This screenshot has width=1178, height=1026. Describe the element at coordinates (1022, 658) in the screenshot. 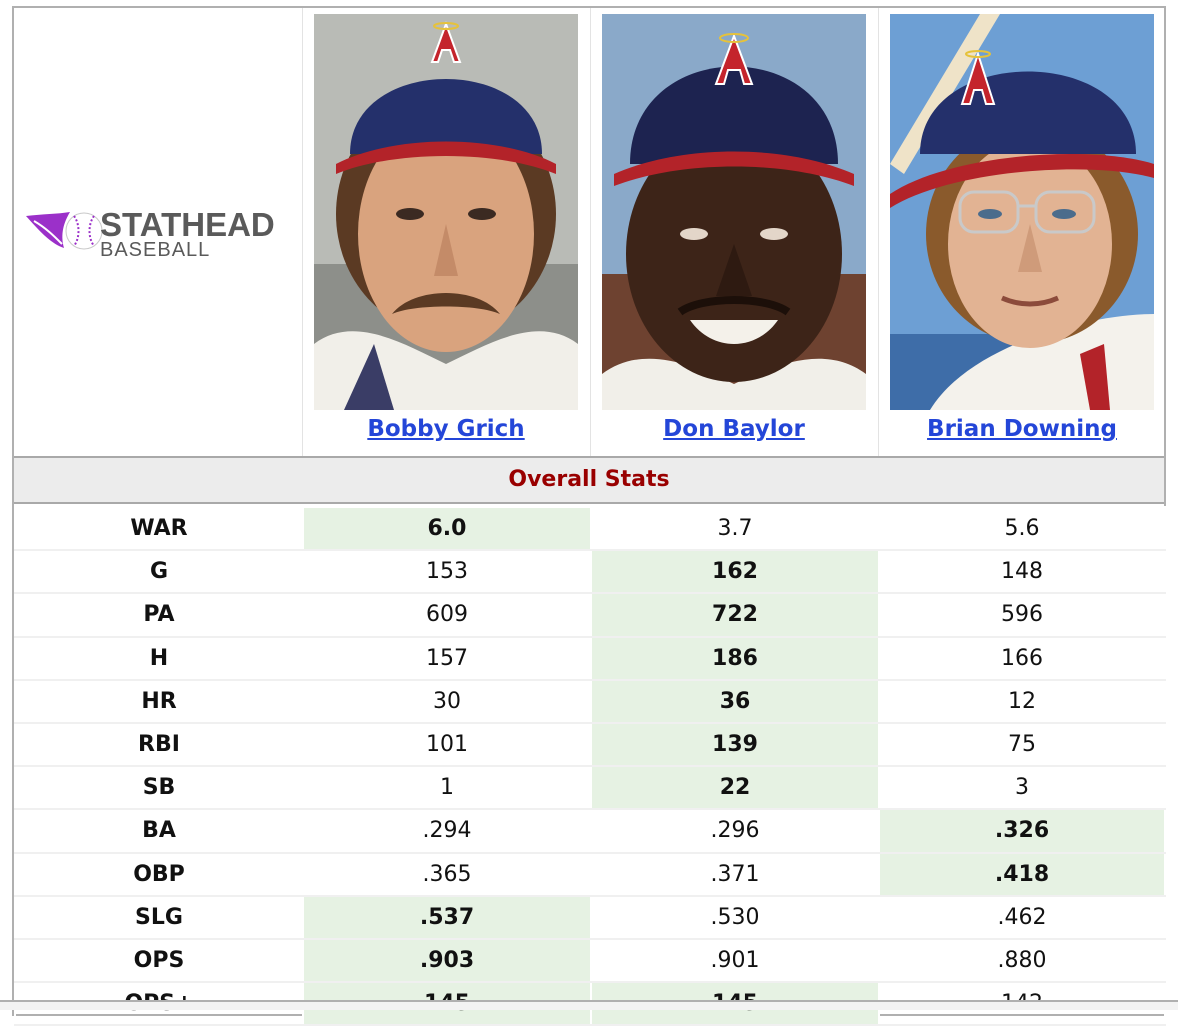

I see `stat-value: 166` at that location.